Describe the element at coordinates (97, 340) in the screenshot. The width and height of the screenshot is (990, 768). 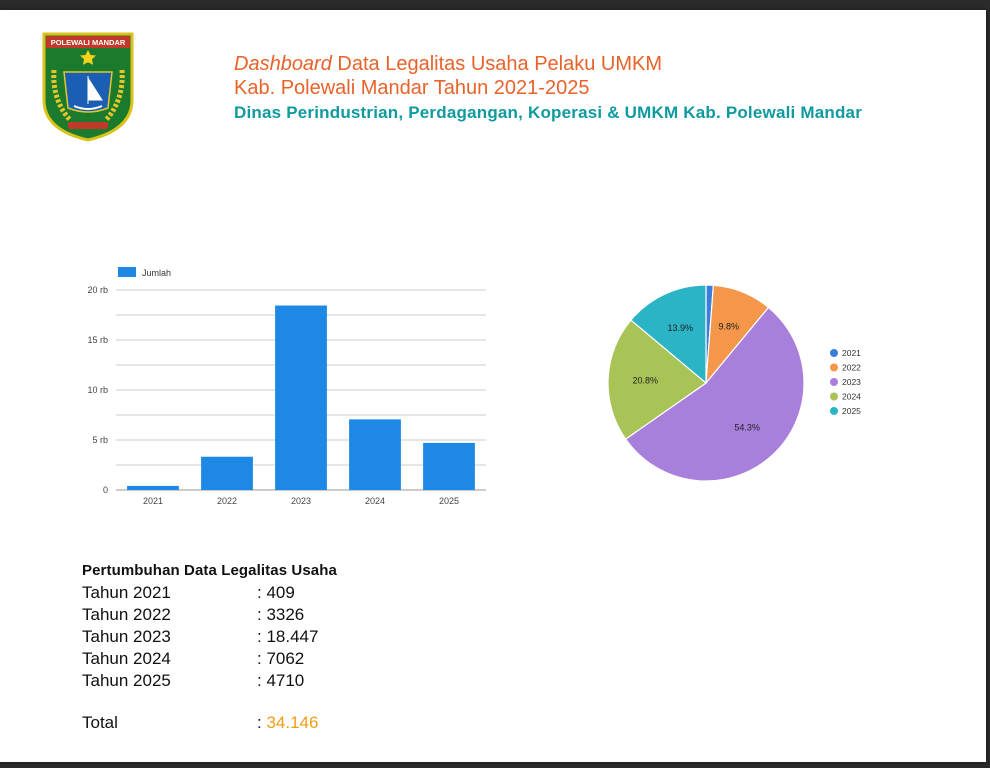
I see `y-tick-label: 15 rb` at that location.